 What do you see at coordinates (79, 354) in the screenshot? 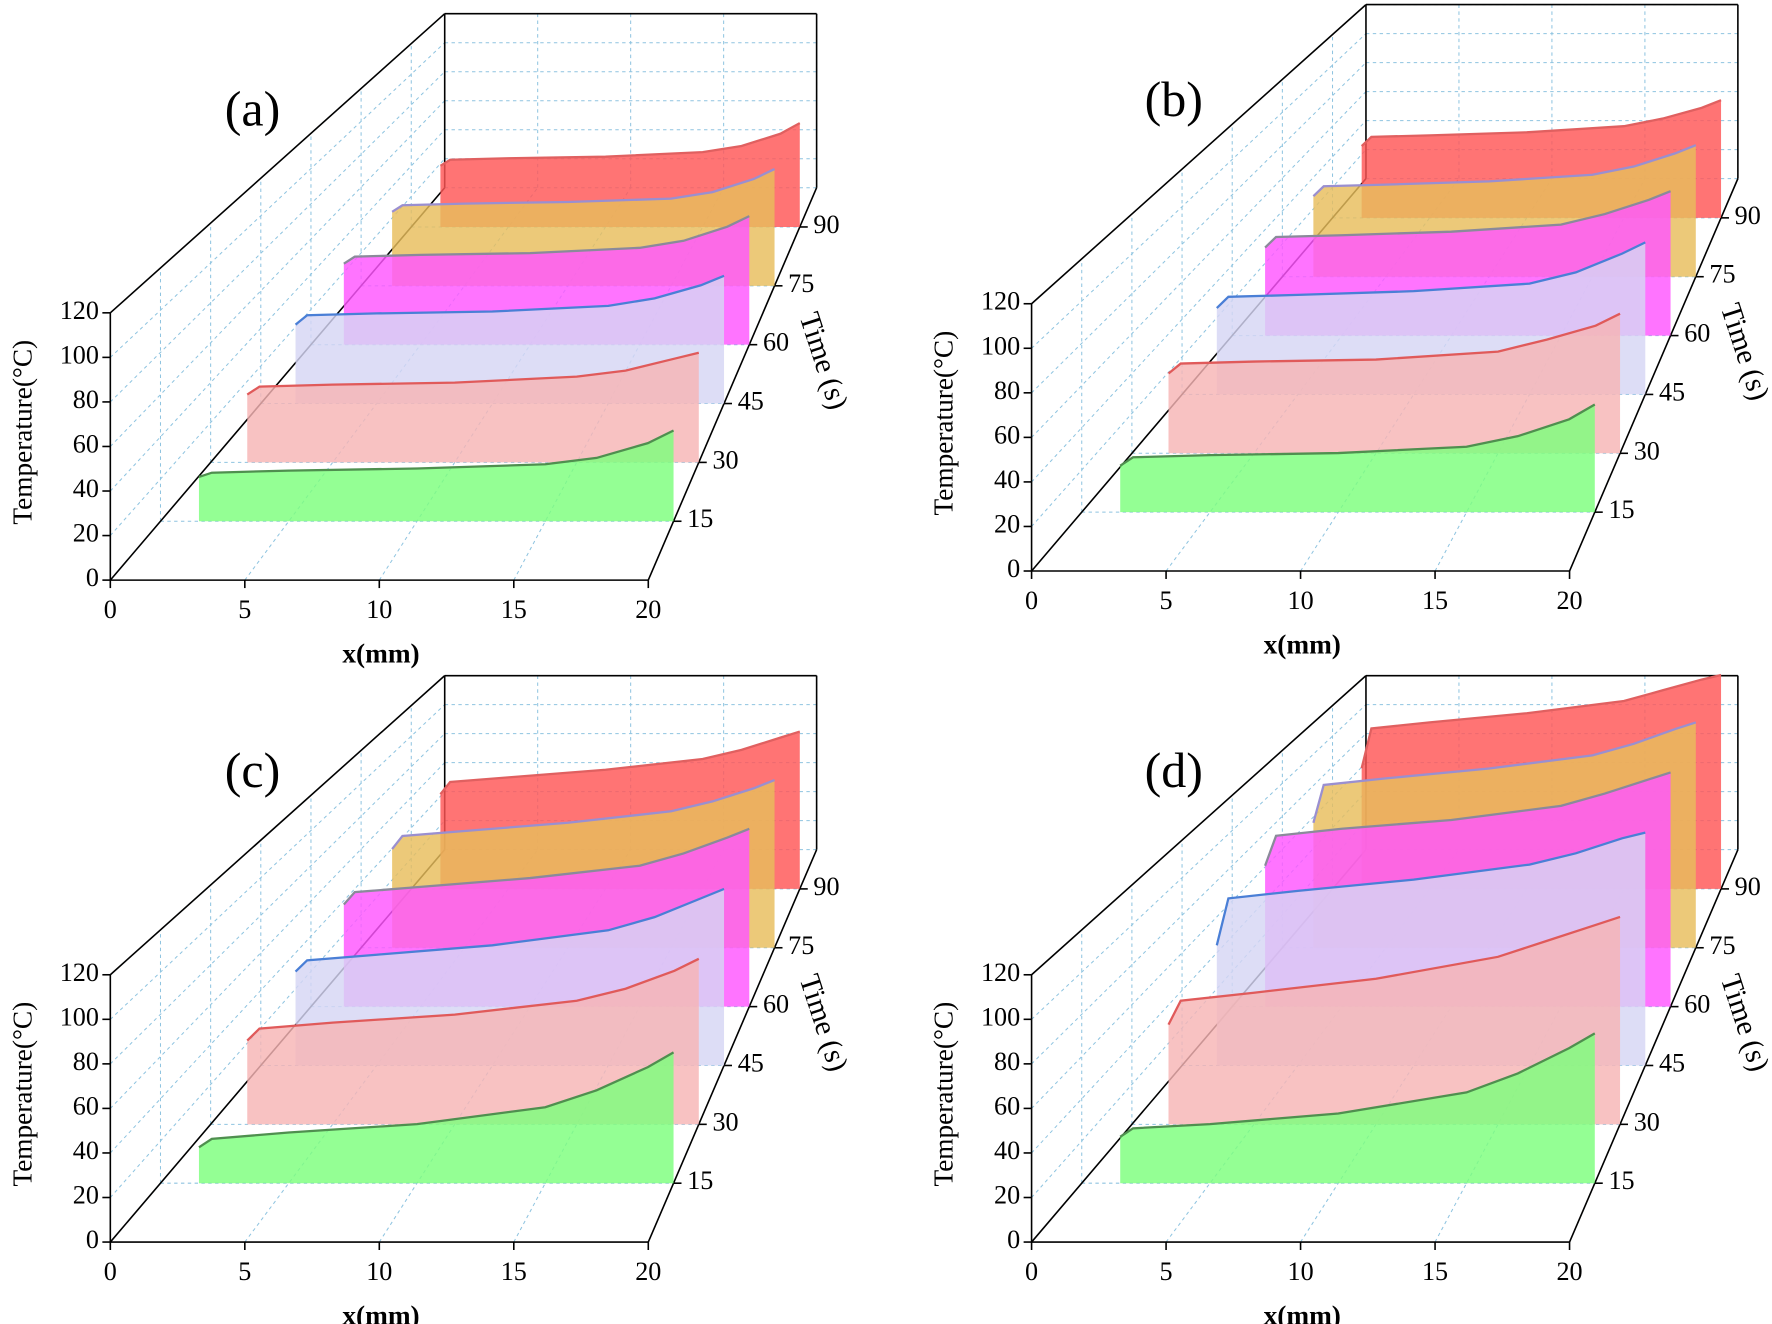
I see `y-tick-label: 100` at bounding box center [79, 354].